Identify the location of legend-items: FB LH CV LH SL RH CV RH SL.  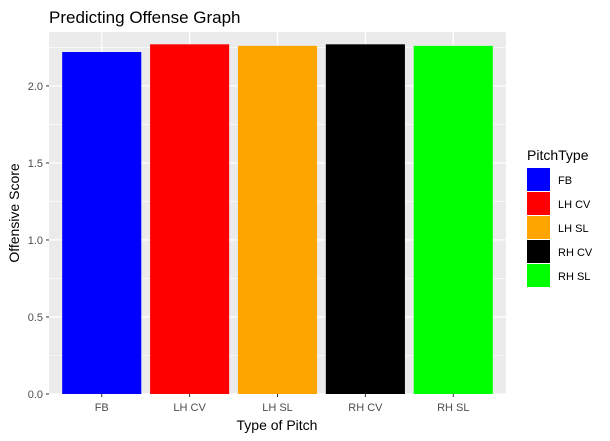
(560, 227).